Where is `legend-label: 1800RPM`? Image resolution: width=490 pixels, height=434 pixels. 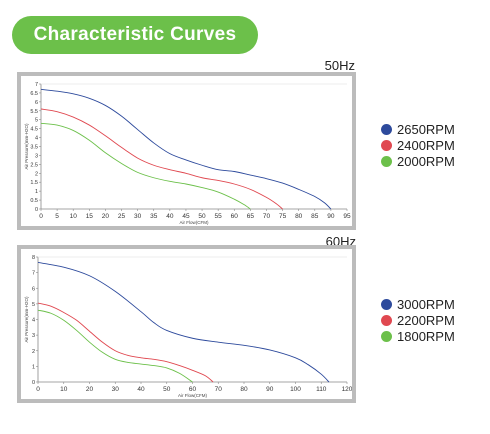
legend-label: 1800RPM is located at coordinates (426, 336).